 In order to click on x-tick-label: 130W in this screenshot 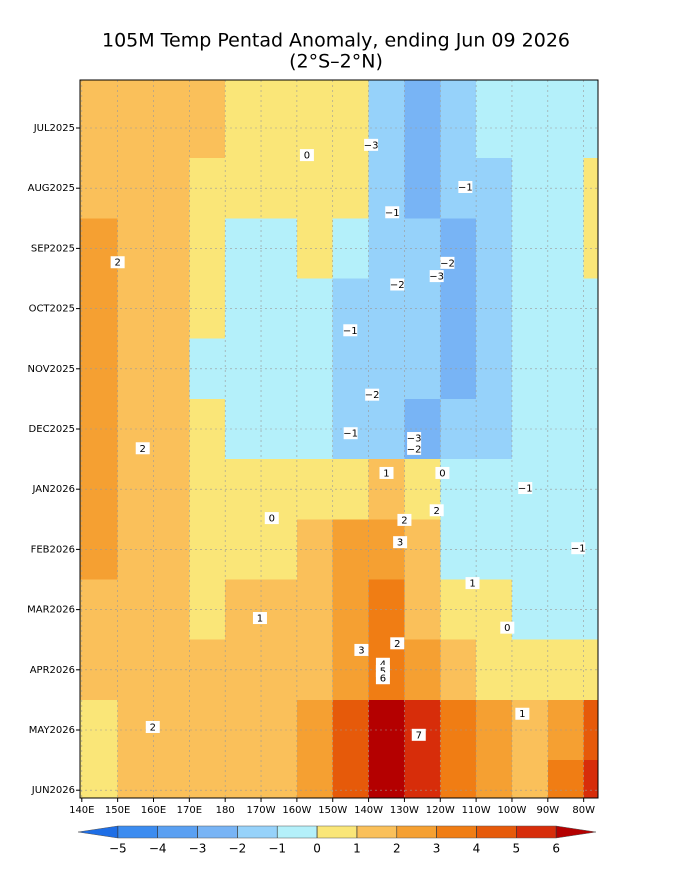, I will do `click(404, 810)`.